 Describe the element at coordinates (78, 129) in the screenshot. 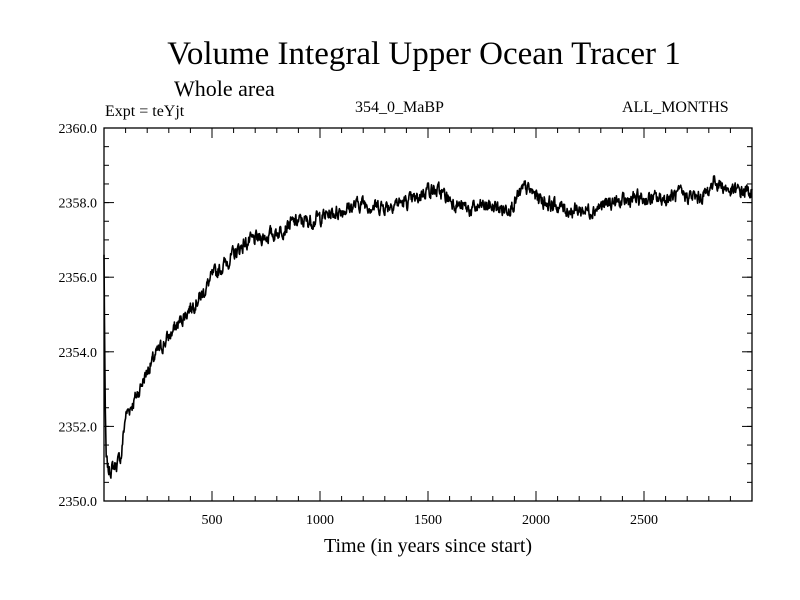

I see `y-tick-label: 2360.0` at that location.